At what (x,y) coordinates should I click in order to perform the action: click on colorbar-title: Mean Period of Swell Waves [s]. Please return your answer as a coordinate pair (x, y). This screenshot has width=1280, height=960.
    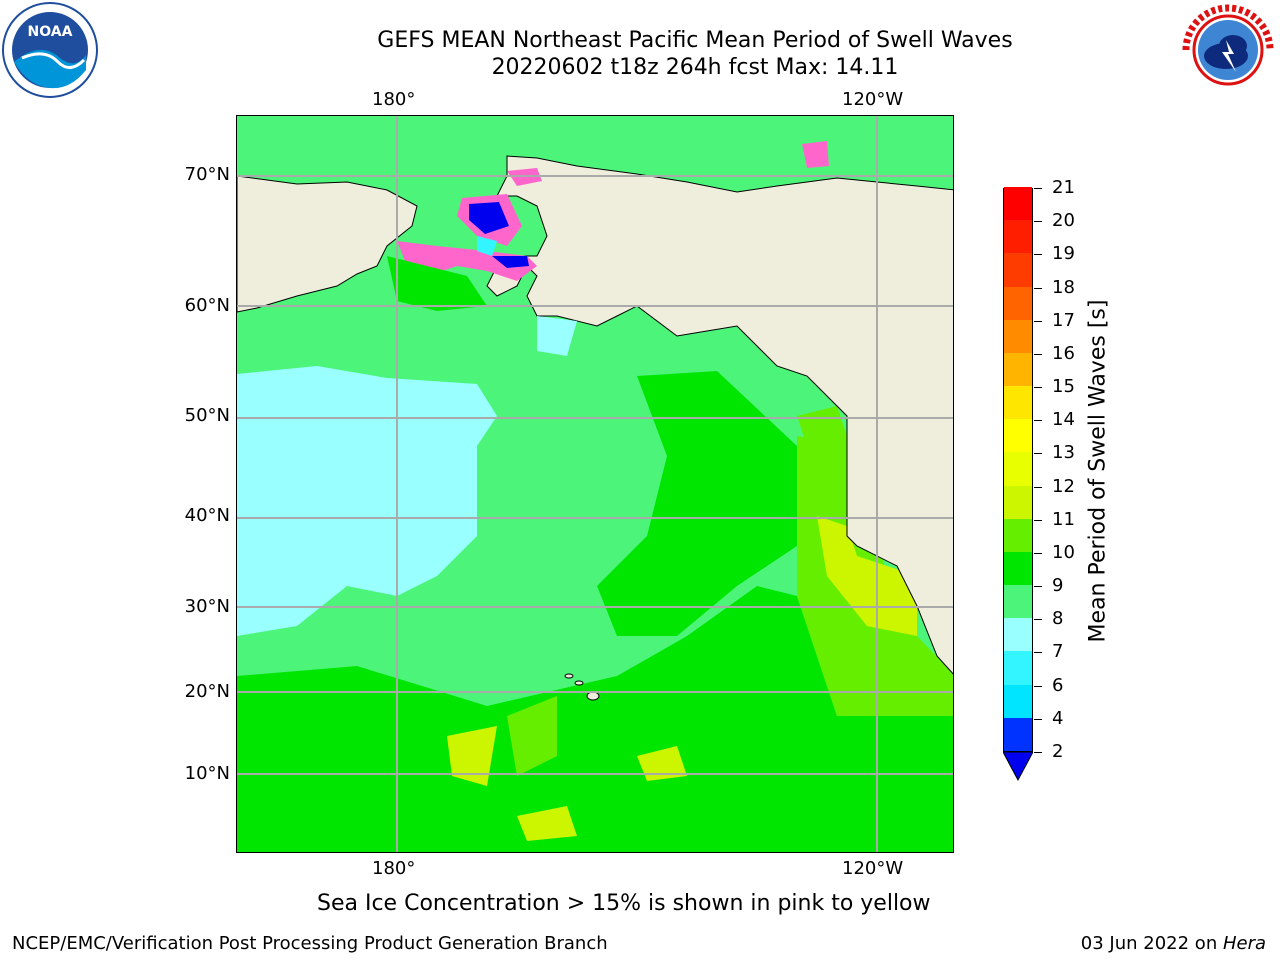
    Looking at the image, I should click on (1098, 471).